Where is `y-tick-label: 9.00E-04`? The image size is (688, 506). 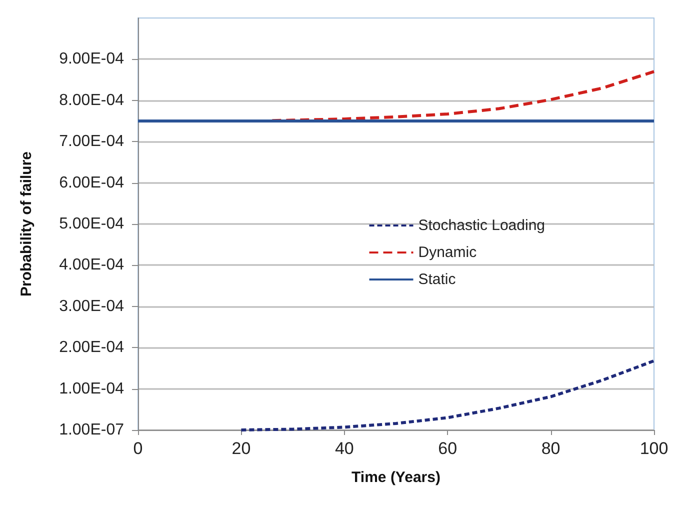 y-tick-label: 9.00E-04 is located at coordinates (91, 59).